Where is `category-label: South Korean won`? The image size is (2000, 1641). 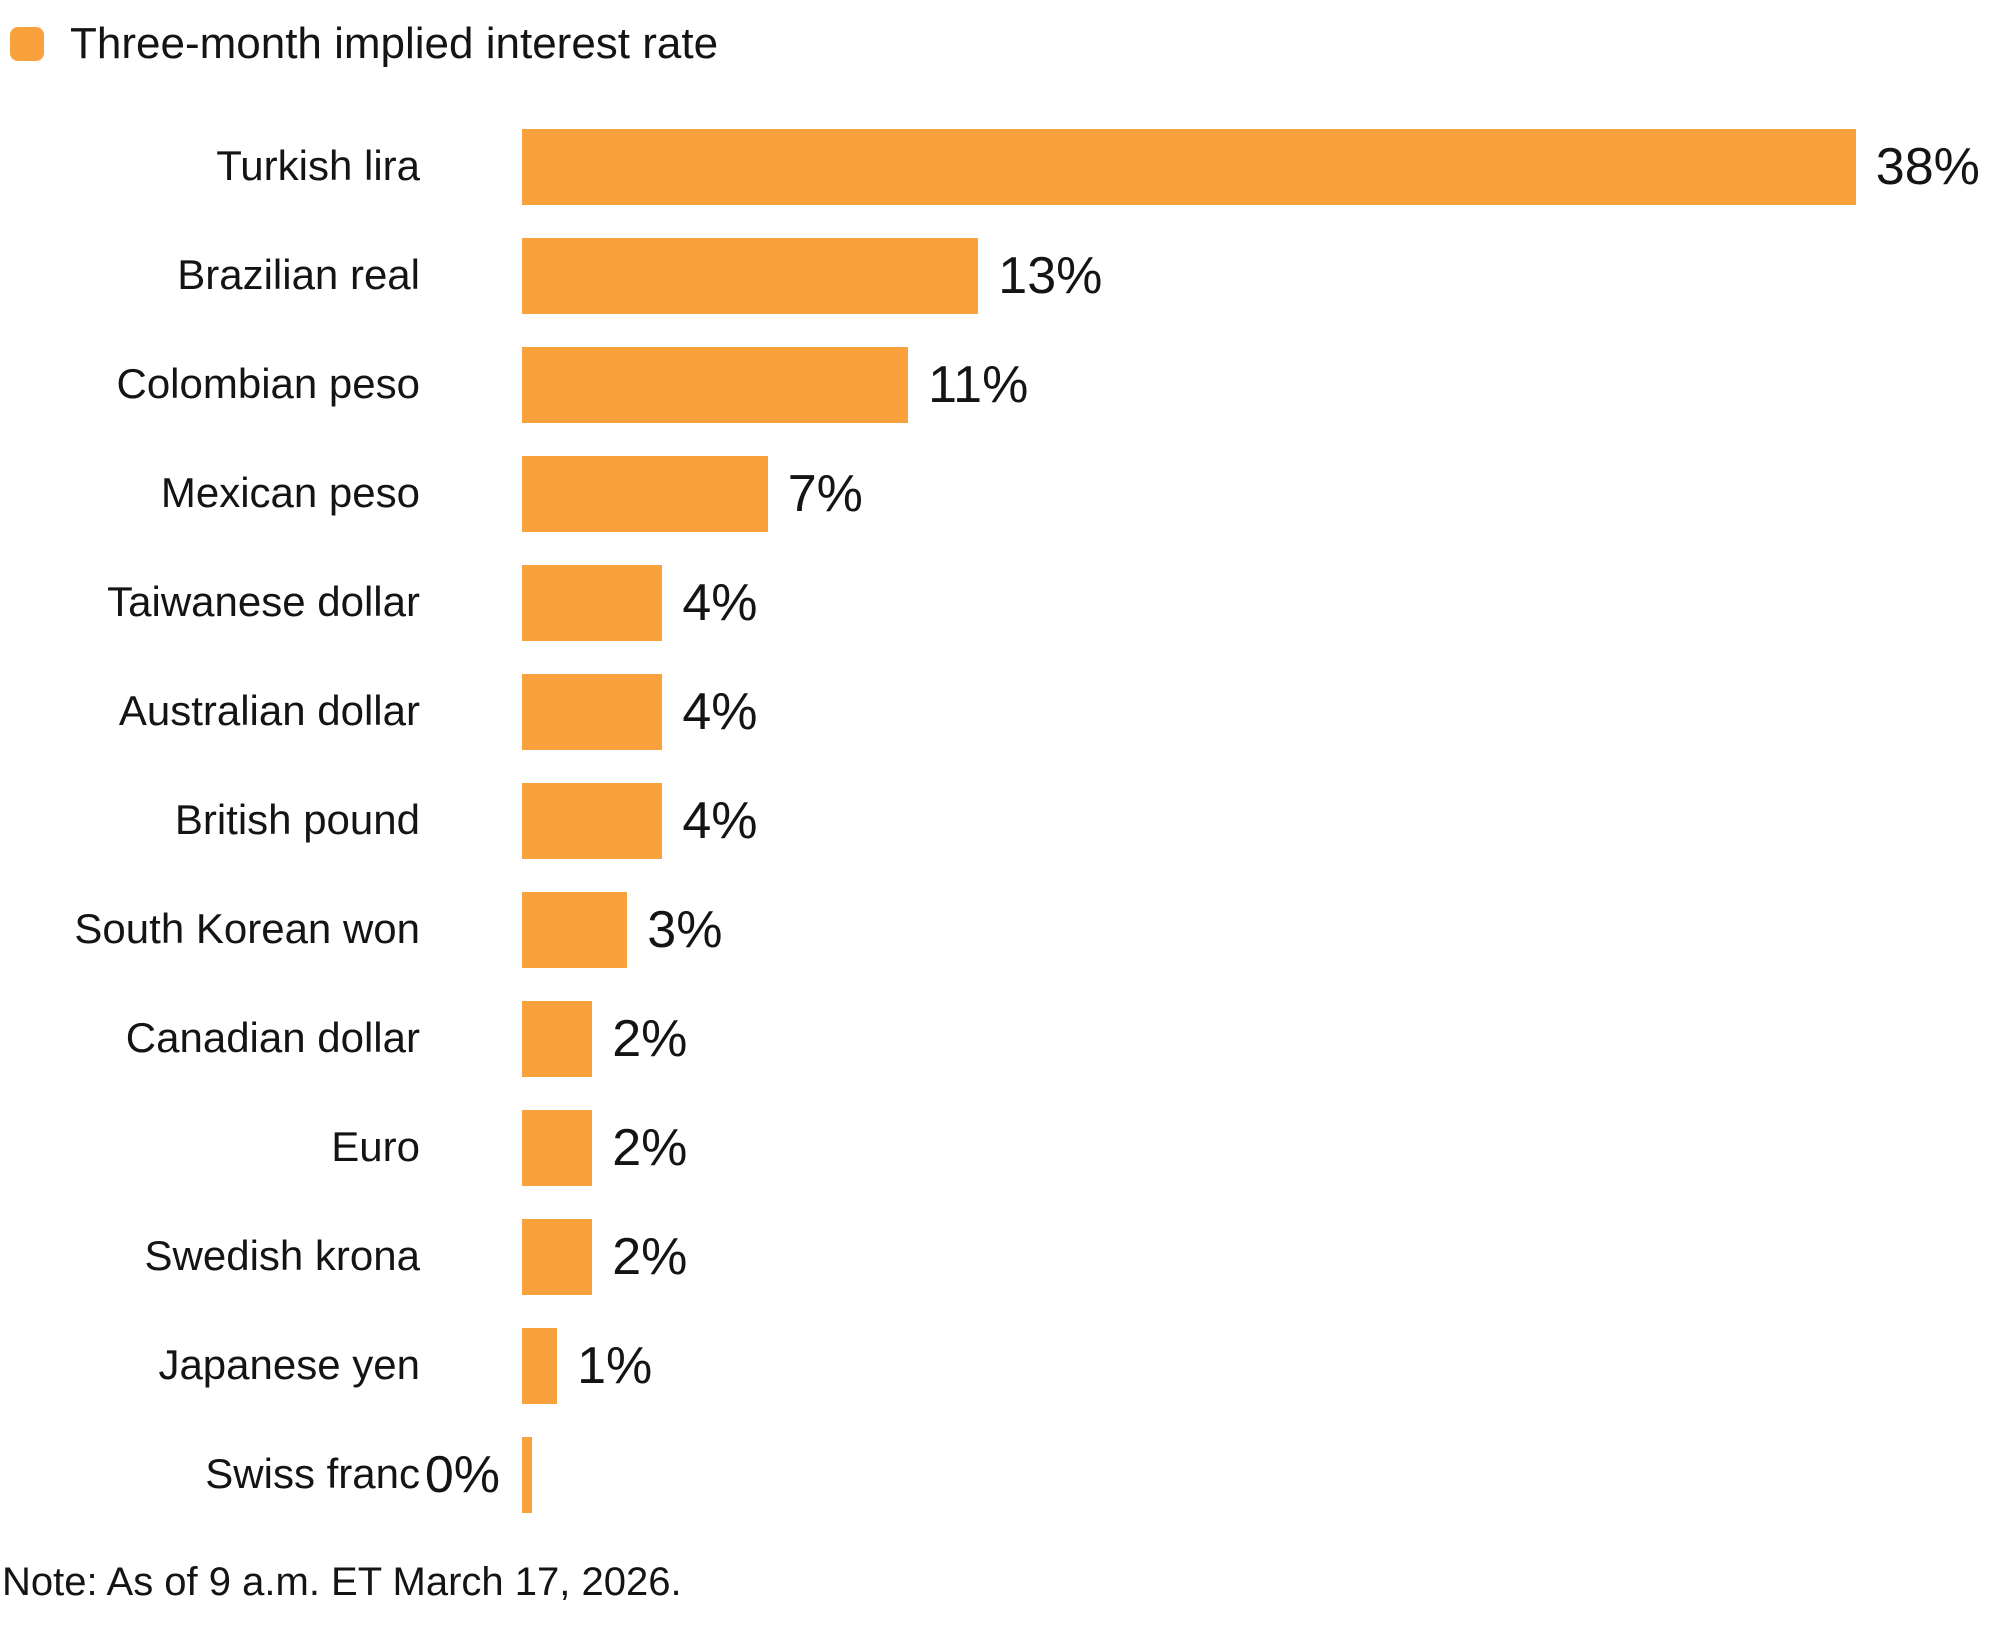 category-label: South Korean won is located at coordinates (247, 929).